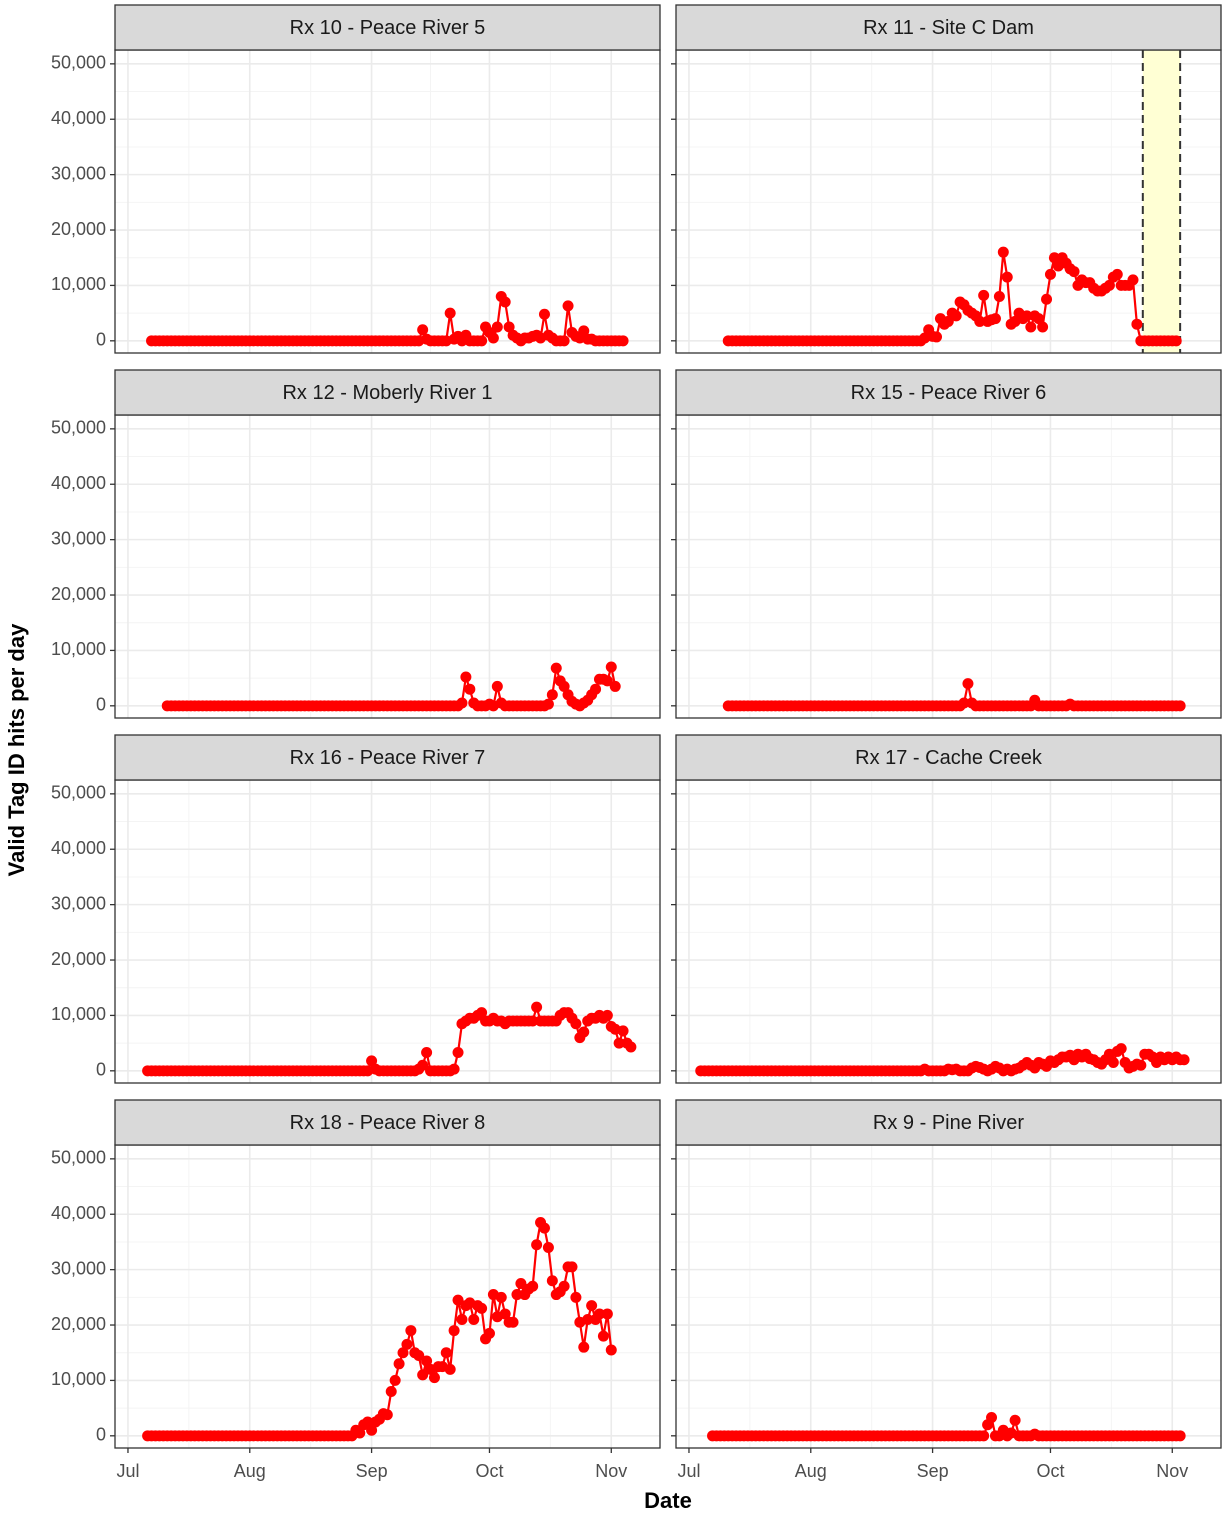  I want to click on y-tick-label: 30,000, so click(78, 538).